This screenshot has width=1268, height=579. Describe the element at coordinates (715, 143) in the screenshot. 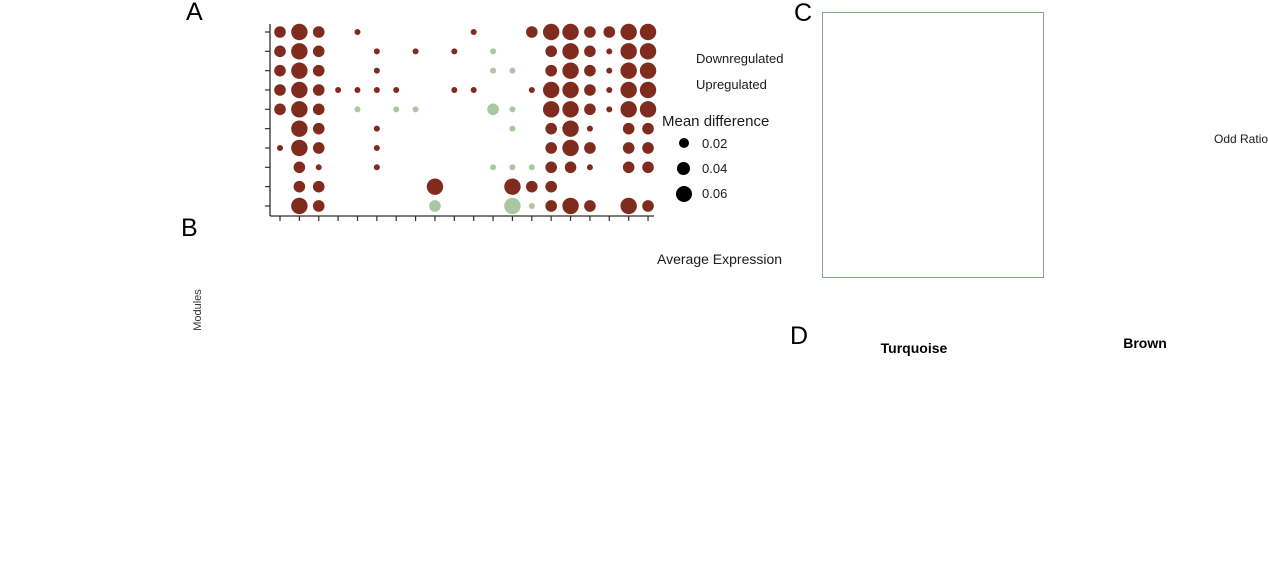

I see `size-label-002: 0.02` at that location.